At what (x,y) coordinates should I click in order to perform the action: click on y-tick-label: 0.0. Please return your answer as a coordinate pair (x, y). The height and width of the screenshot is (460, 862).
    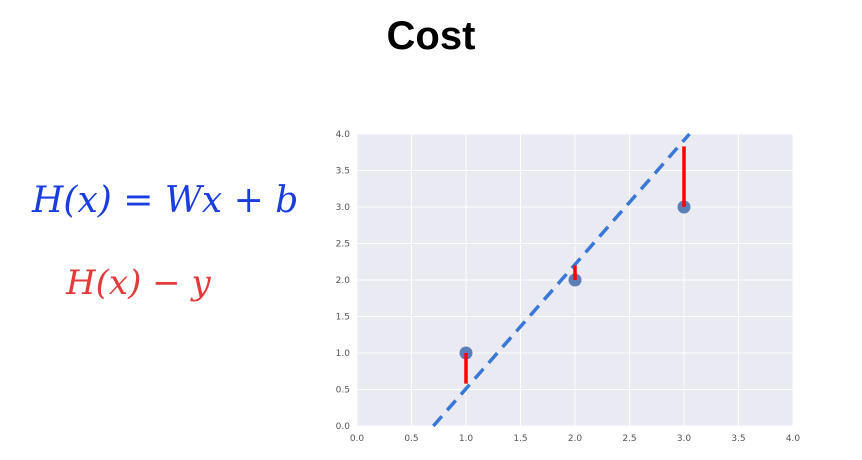
    Looking at the image, I should click on (343, 427).